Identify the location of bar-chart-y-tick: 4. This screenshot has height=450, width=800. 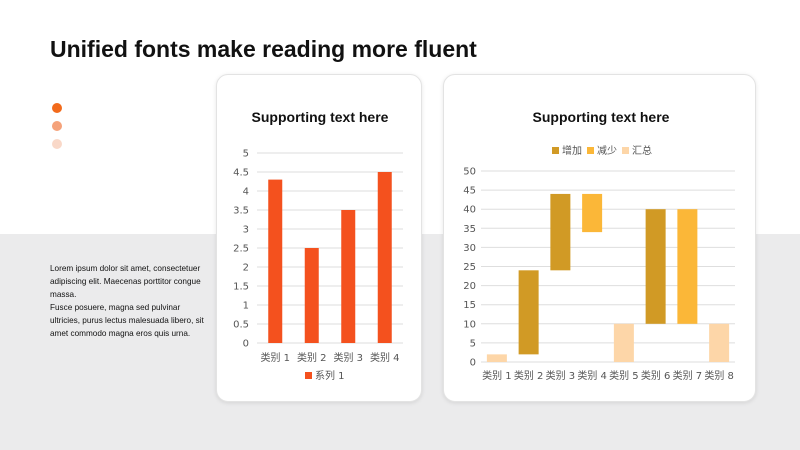
(246, 192).